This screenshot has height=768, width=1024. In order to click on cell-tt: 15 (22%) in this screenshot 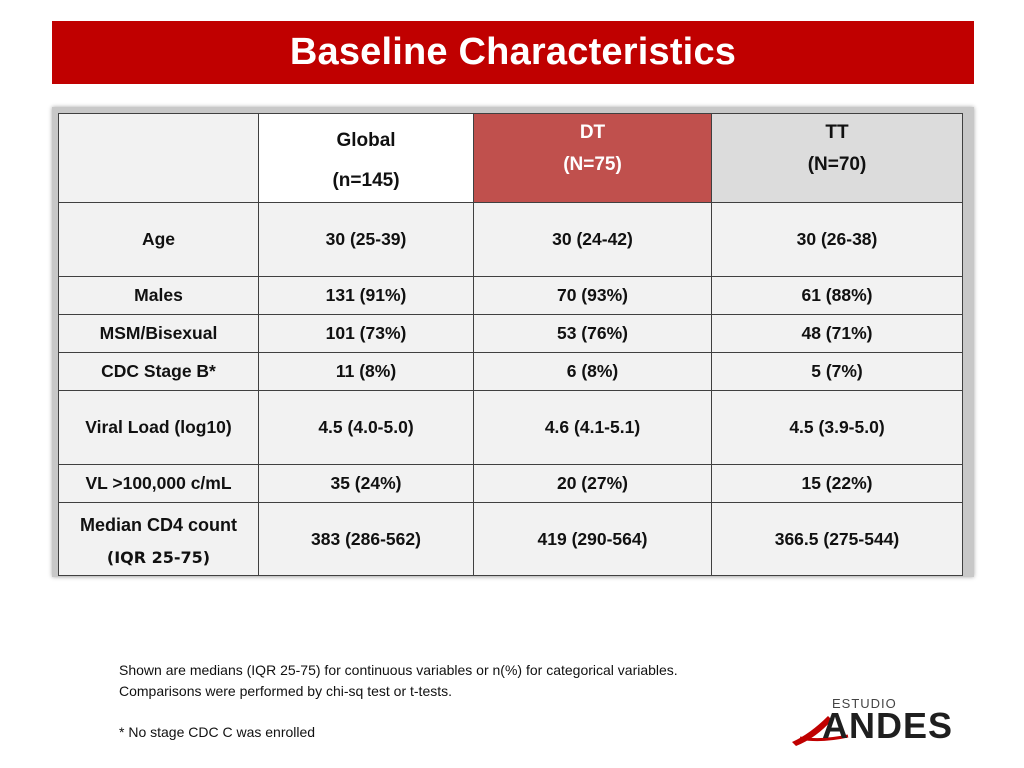, I will do `click(837, 483)`.